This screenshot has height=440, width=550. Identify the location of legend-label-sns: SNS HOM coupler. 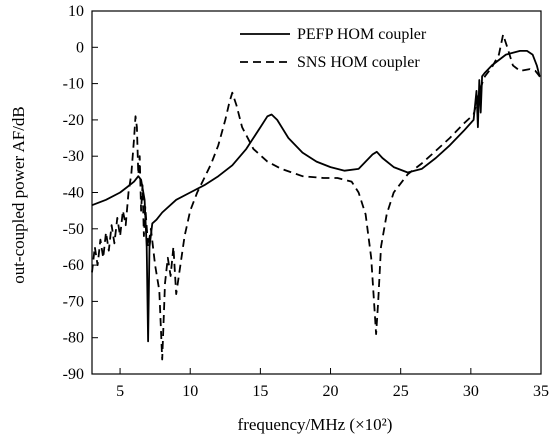
(358, 62).